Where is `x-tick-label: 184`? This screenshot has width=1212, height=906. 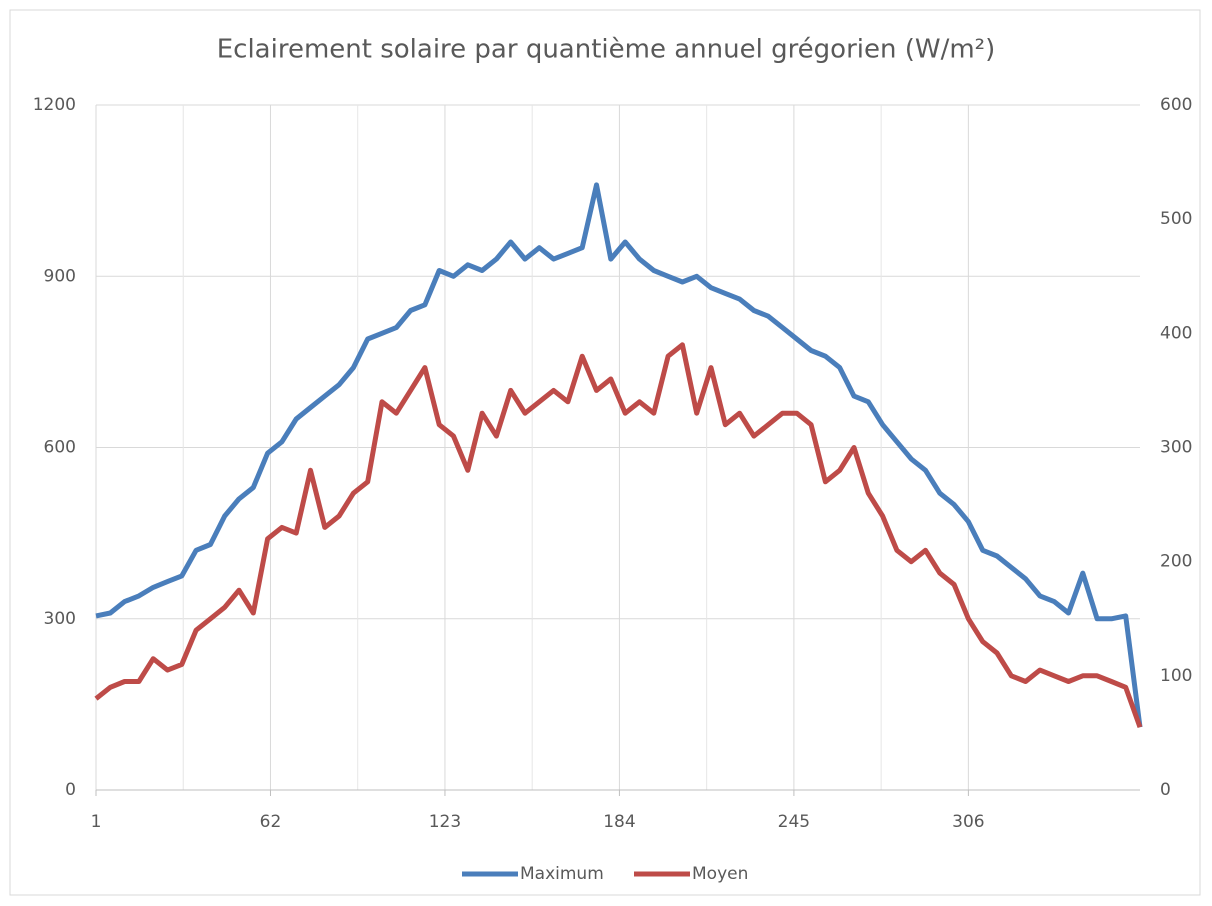
x-tick-label: 184 is located at coordinates (619, 822).